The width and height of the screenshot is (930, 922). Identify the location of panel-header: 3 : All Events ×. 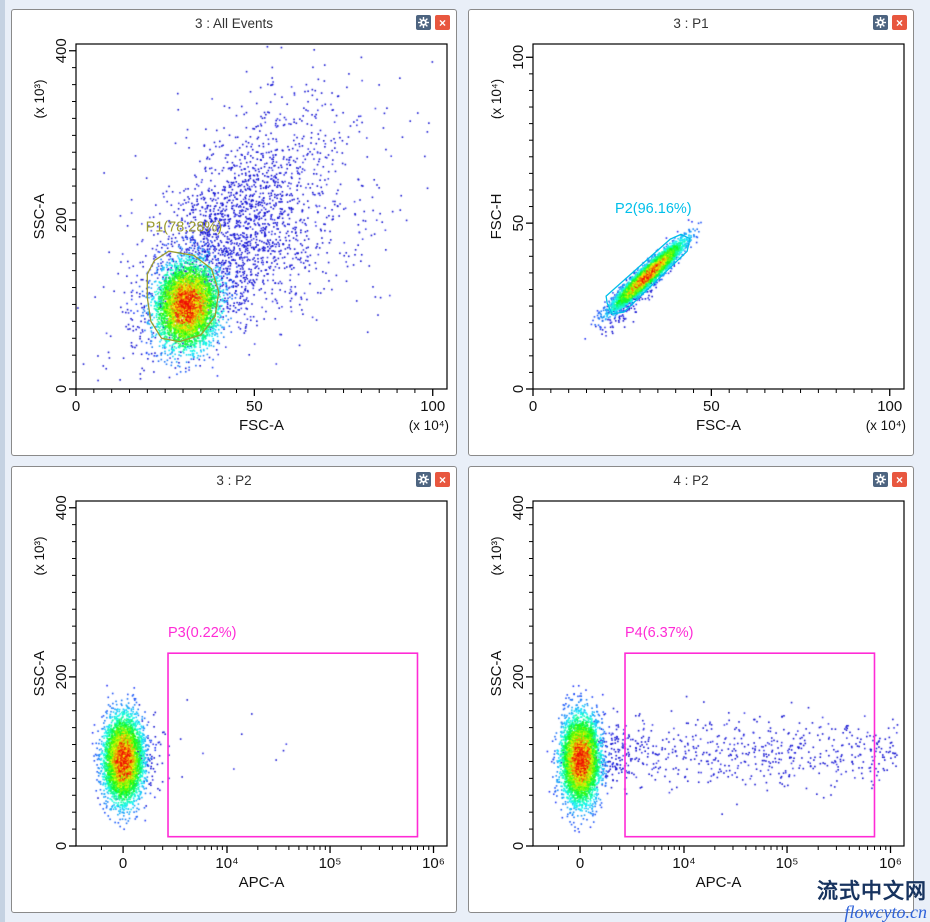
(234, 23).